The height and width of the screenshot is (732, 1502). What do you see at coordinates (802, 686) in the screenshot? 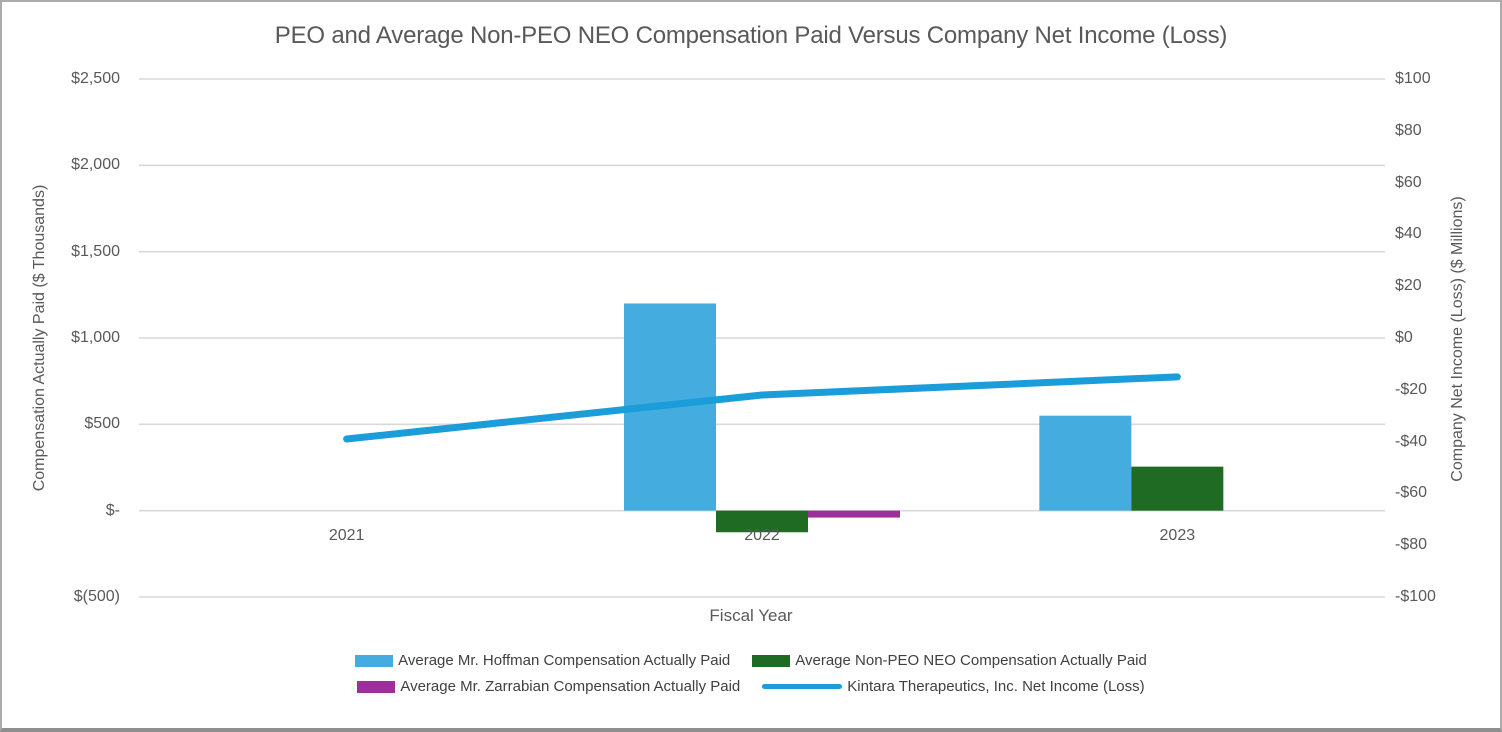
I see `net-income-line-swatch-icon` at bounding box center [802, 686].